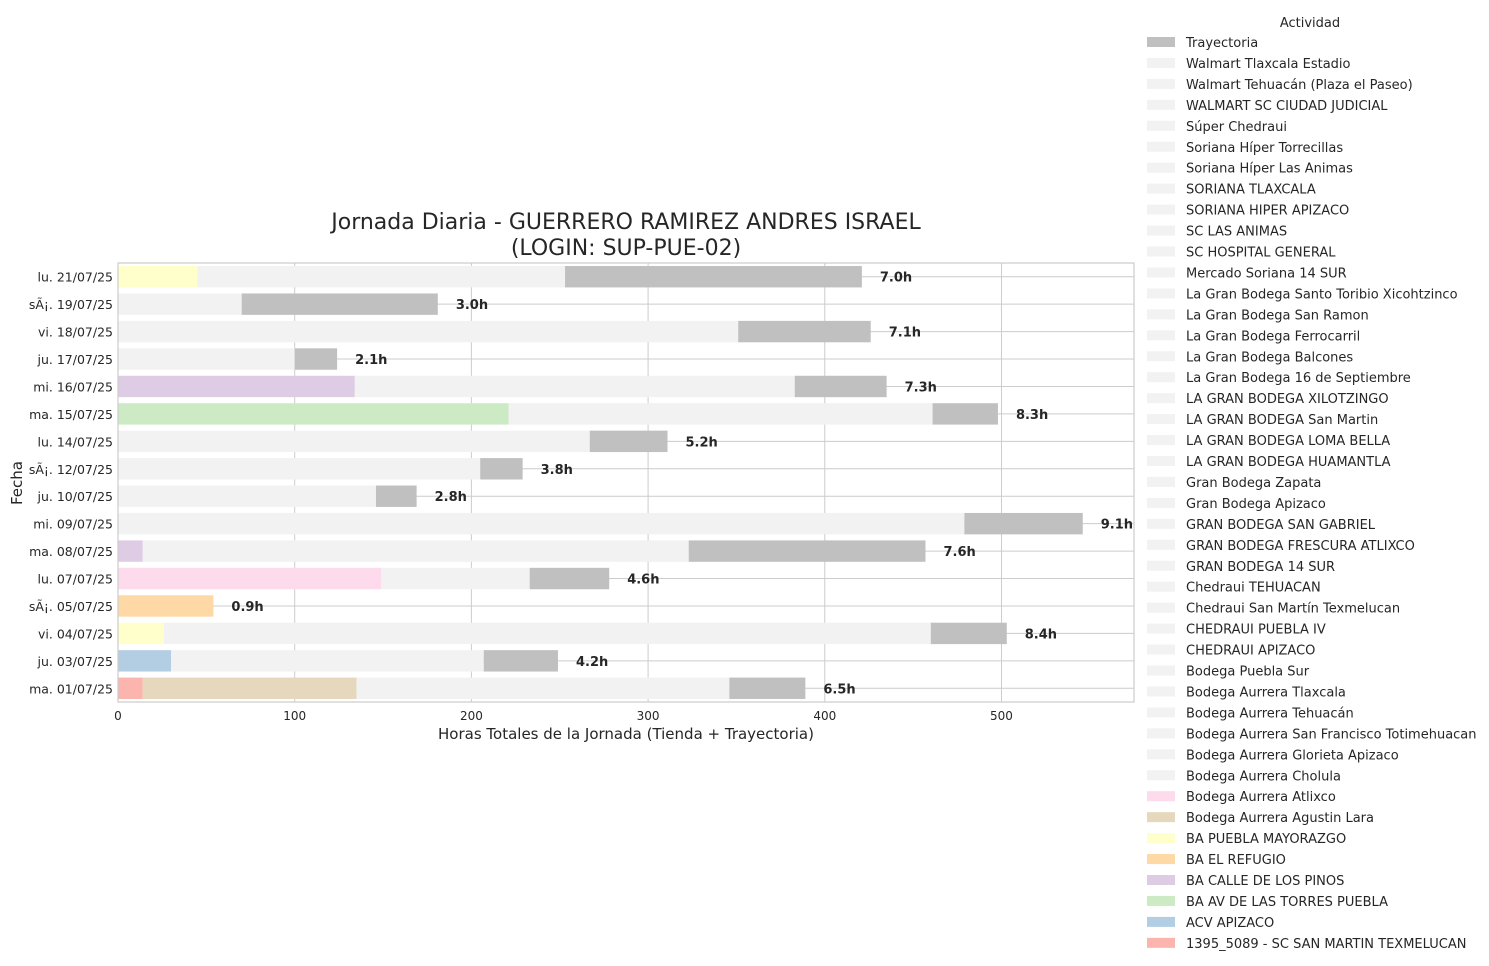 This screenshot has width=1489, height=966. What do you see at coordinates (1251, 190) in the screenshot?
I see `legend-entry-label: SORIANA TLAXCALA` at bounding box center [1251, 190].